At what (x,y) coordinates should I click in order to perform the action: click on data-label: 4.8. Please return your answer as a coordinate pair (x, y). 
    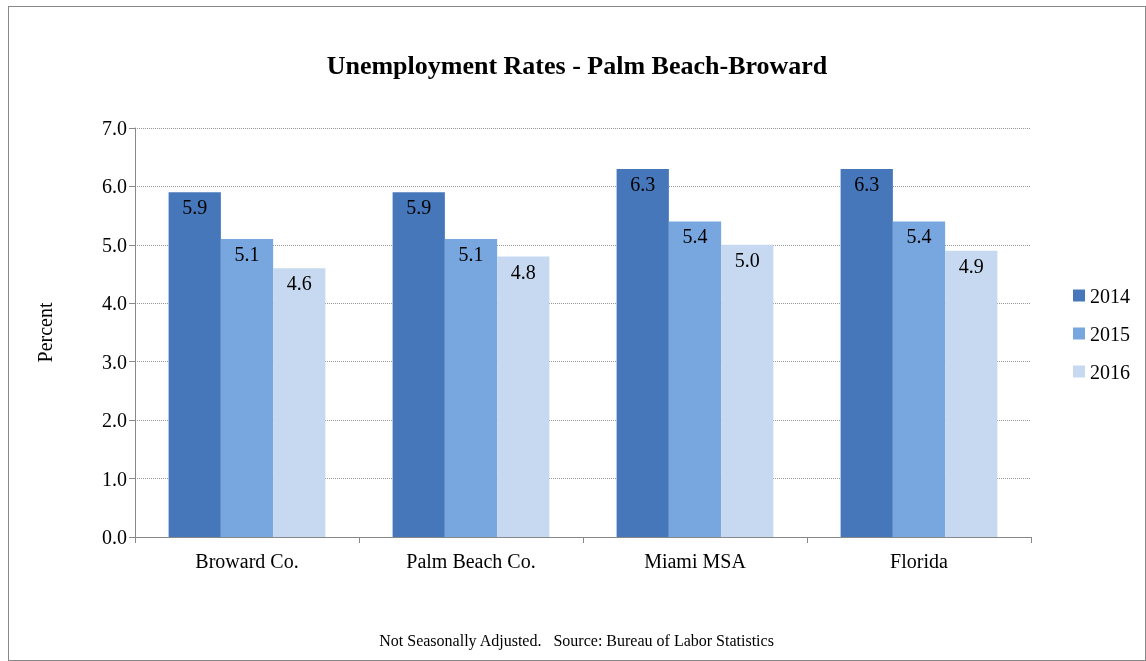
    Looking at the image, I should click on (523, 271).